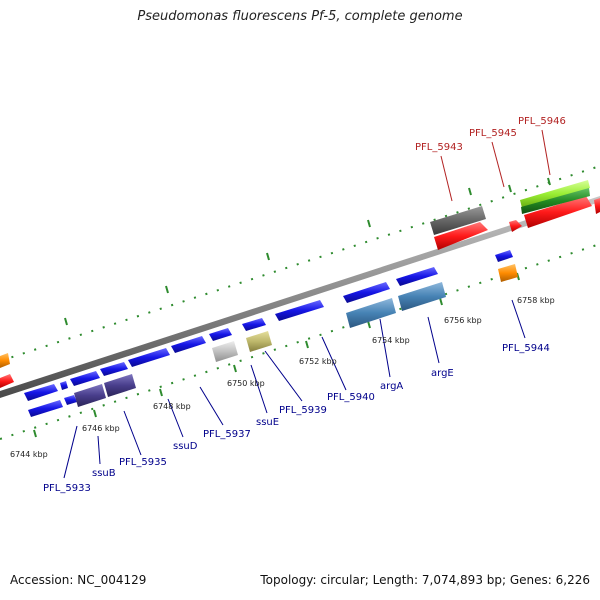  What do you see at coordinates (101, 428) in the screenshot?
I see `kbp-label: 6746 kbp` at bounding box center [101, 428].